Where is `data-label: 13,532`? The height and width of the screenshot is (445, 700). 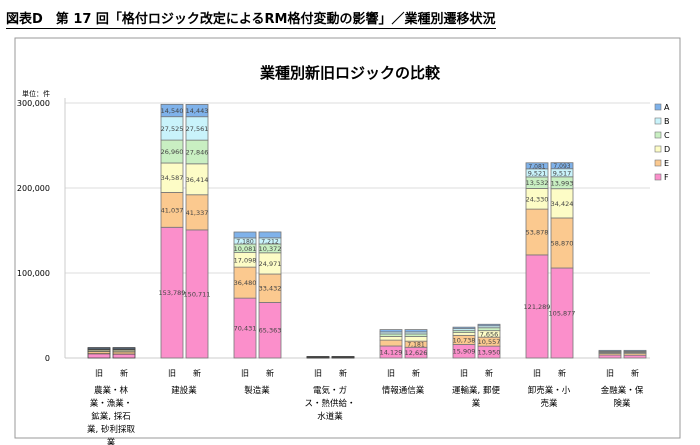
data-label: 13,532 is located at coordinates (537, 183).